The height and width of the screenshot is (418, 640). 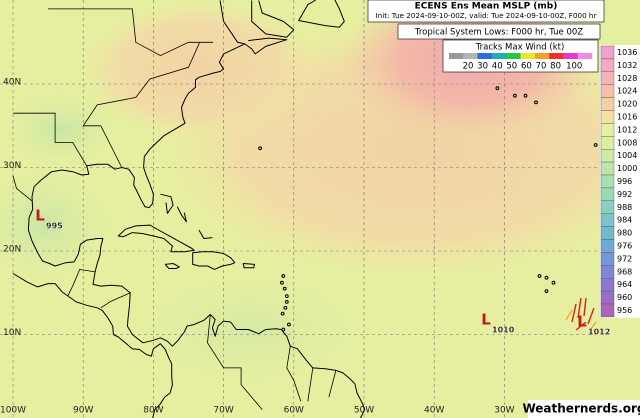 What do you see at coordinates (581, 409) in the screenshot?
I see `credit: Weathernerds.org` at bounding box center [581, 409].